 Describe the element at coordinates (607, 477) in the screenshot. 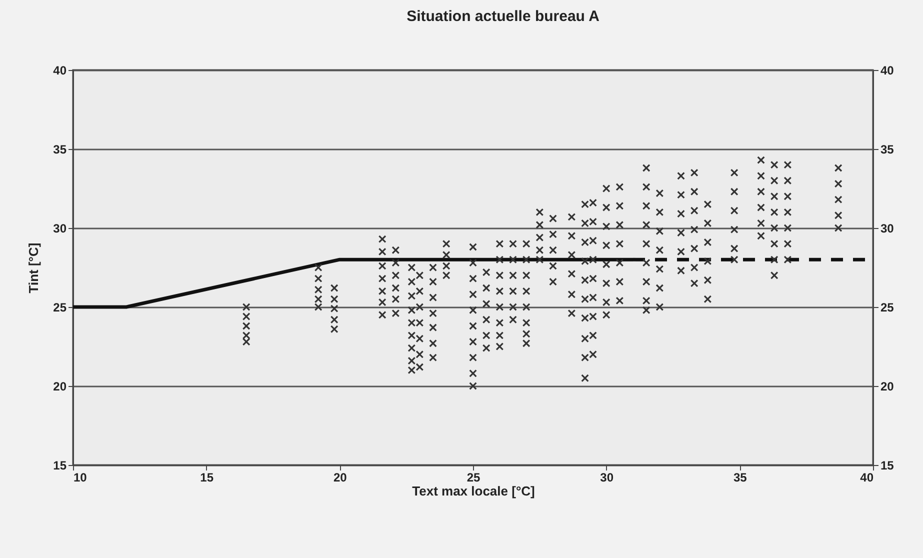

I see `x-tick-label: 30` at that location.